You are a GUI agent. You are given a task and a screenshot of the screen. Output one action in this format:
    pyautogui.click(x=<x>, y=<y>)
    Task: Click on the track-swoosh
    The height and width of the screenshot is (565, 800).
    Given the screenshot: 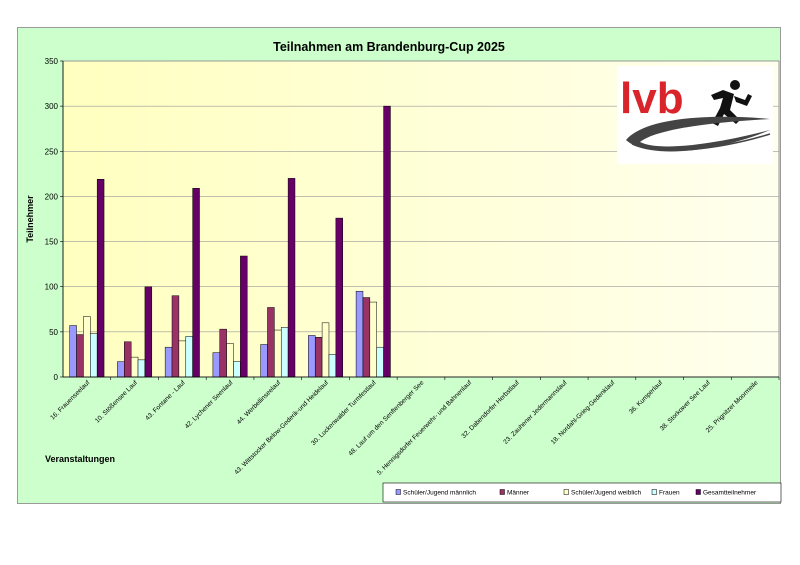 What is the action you would take?
    pyautogui.click(x=698, y=134)
    